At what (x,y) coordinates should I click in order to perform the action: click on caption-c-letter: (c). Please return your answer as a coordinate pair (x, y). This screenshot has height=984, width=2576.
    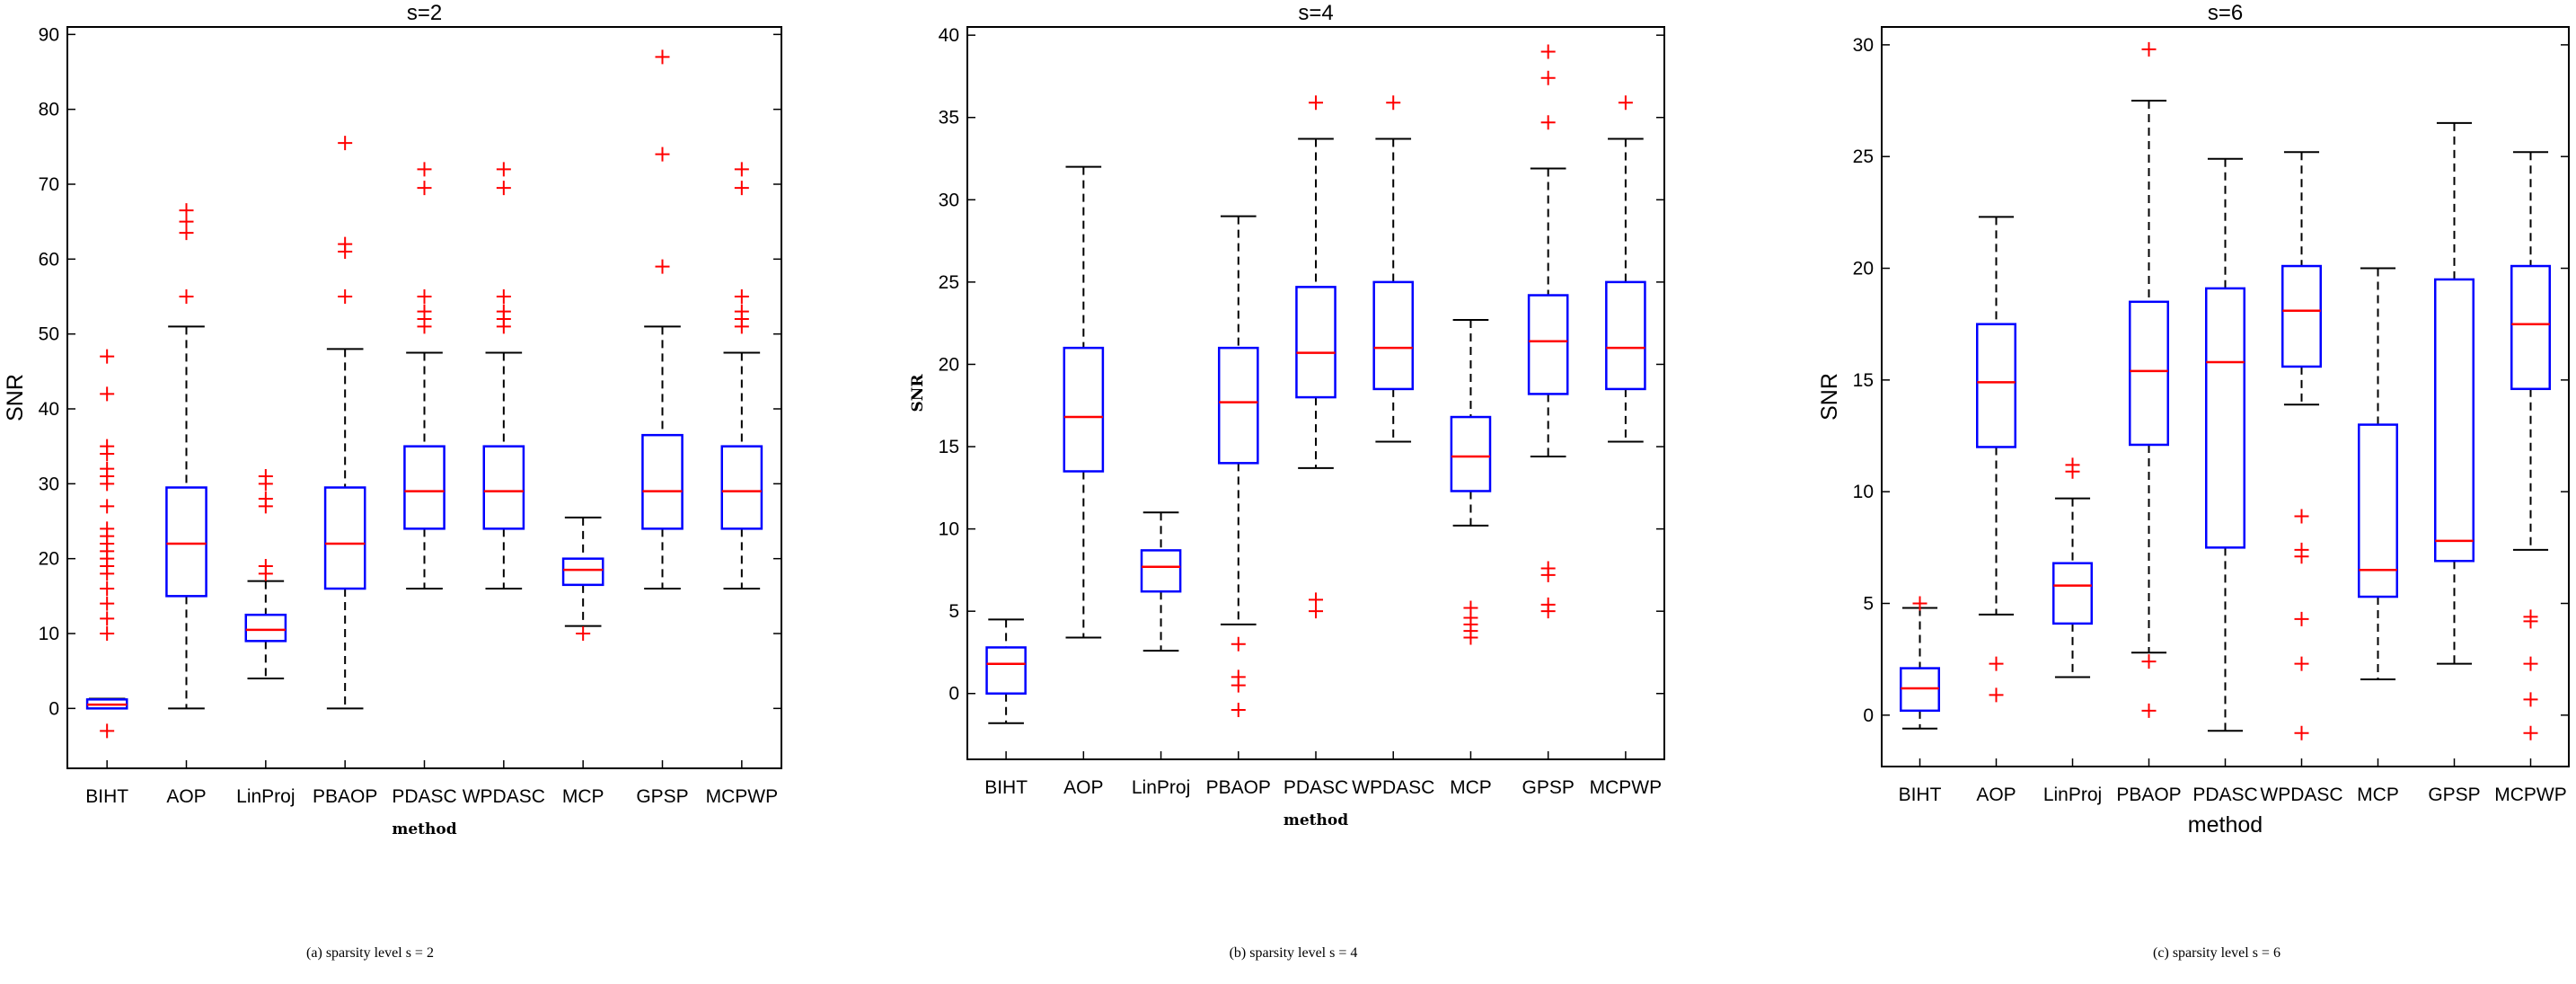
    Looking at the image, I should click on (2161, 953).